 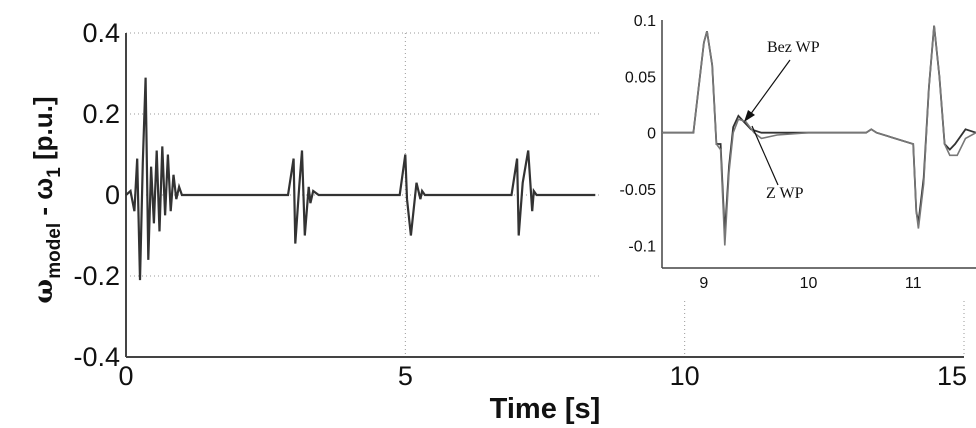 What do you see at coordinates (638, 190) in the screenshot?
I see `inset-y-tick-label: -0.05` at bounding box center [638, 190].